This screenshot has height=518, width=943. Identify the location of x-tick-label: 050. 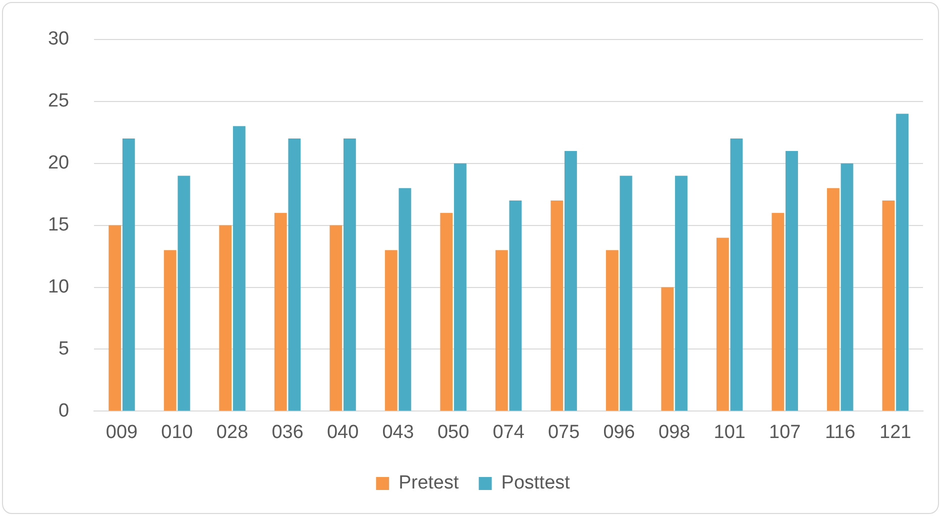
(453, 432).